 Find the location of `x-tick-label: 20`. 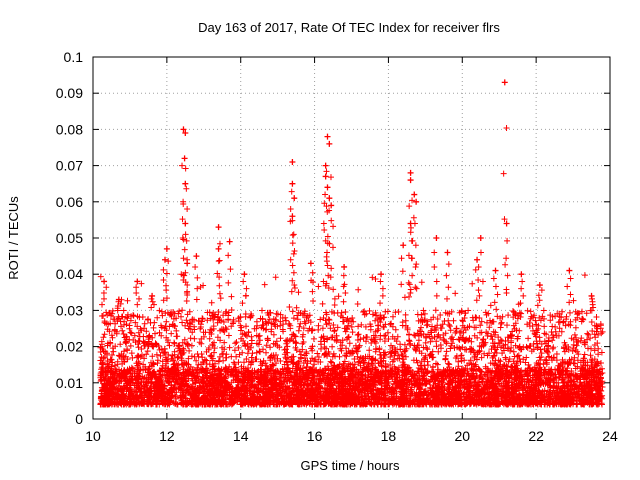

x-tick-label: 20 is located at coordinates (462, 436).